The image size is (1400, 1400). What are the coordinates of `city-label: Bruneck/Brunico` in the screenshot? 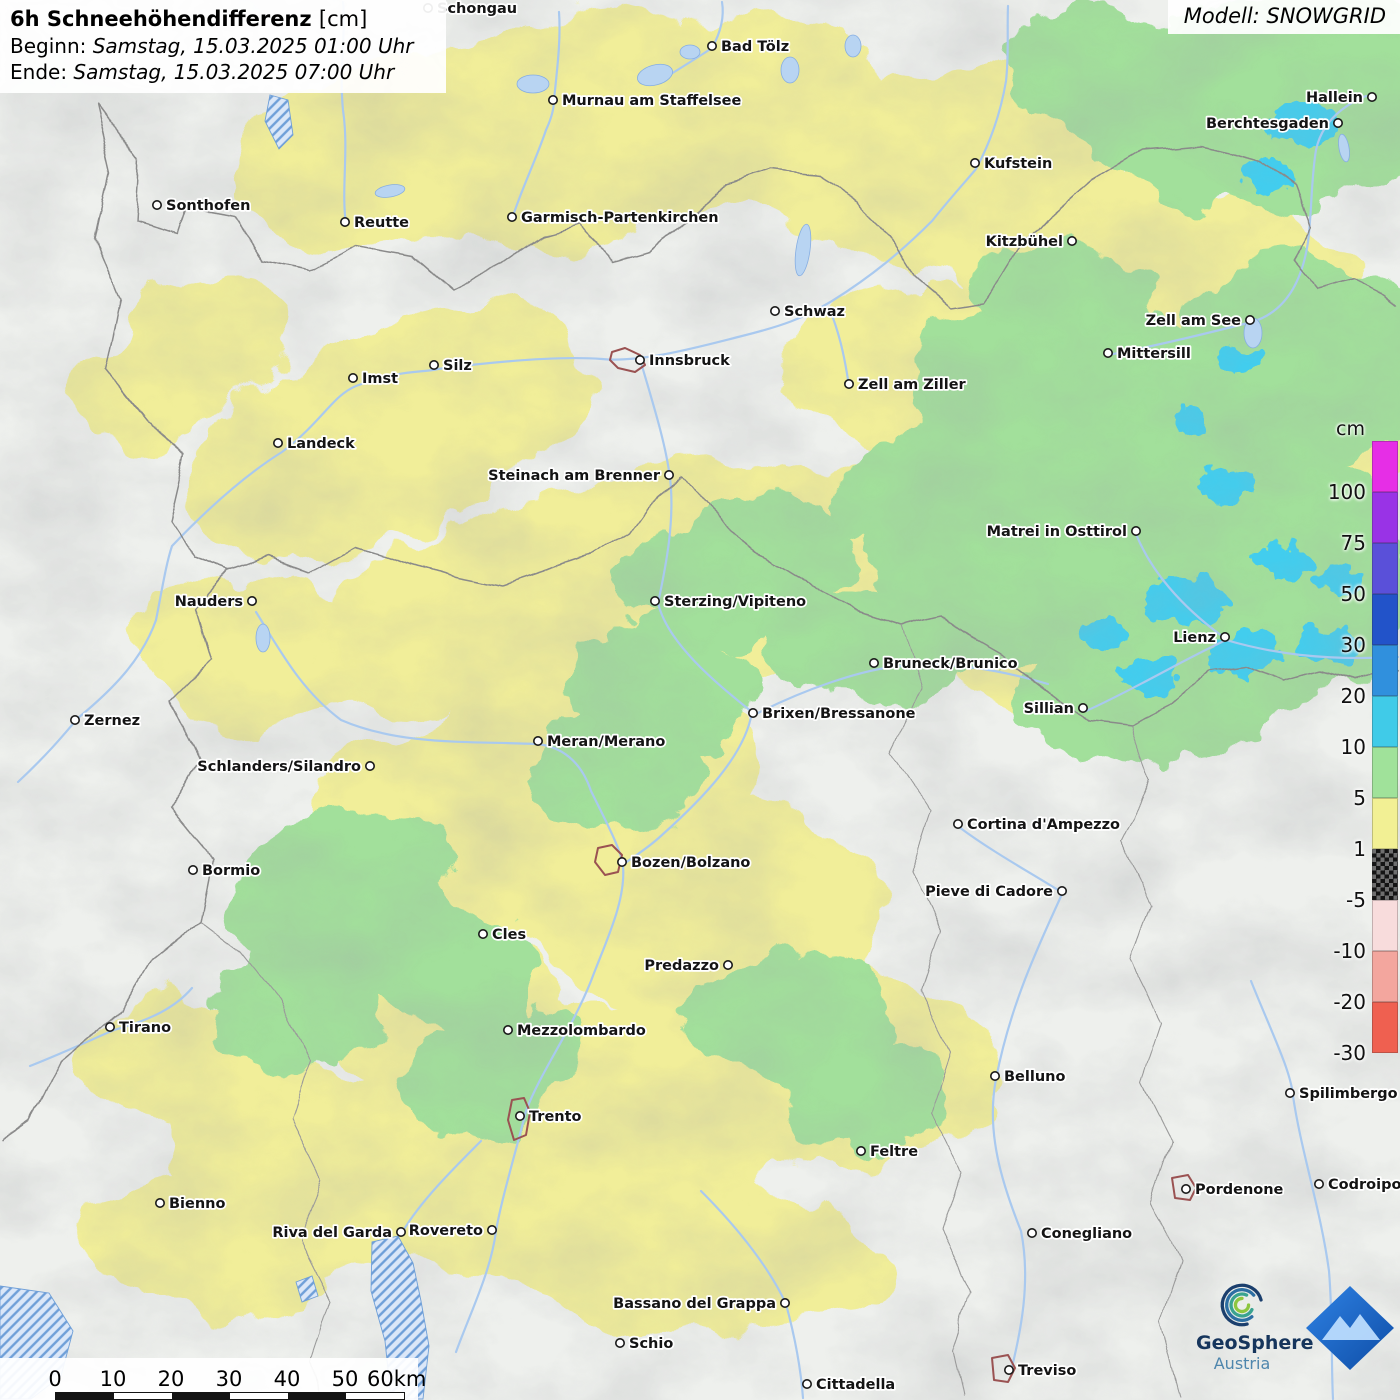 It's located at (950, 664).